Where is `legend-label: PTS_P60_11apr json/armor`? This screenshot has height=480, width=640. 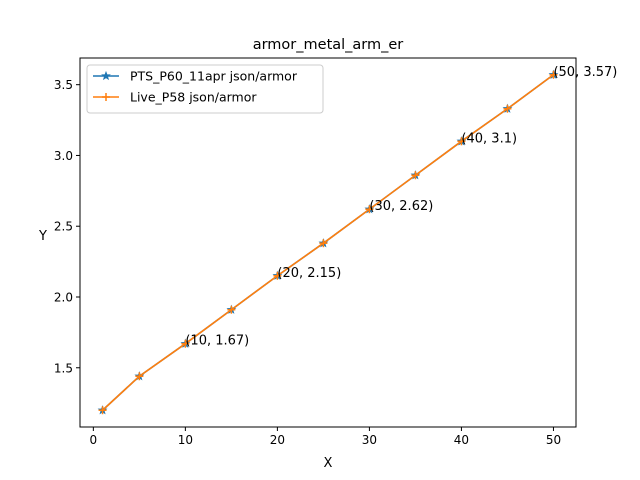
legend-label: PTS_P60_11apr json/armor is located at coordinates (214, 76).